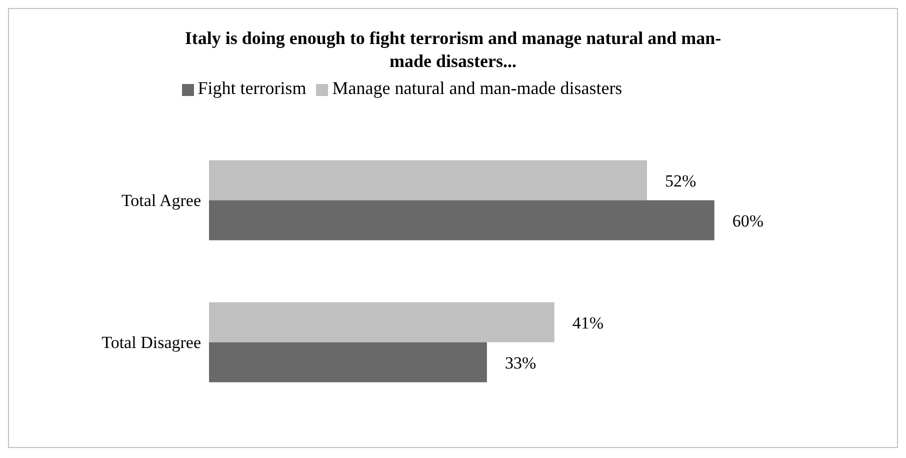 This screenshot has width=906, height=458. Describe the element at coordinates (748, 220) in the screenshot. I see `data-label: 60%` at that location.